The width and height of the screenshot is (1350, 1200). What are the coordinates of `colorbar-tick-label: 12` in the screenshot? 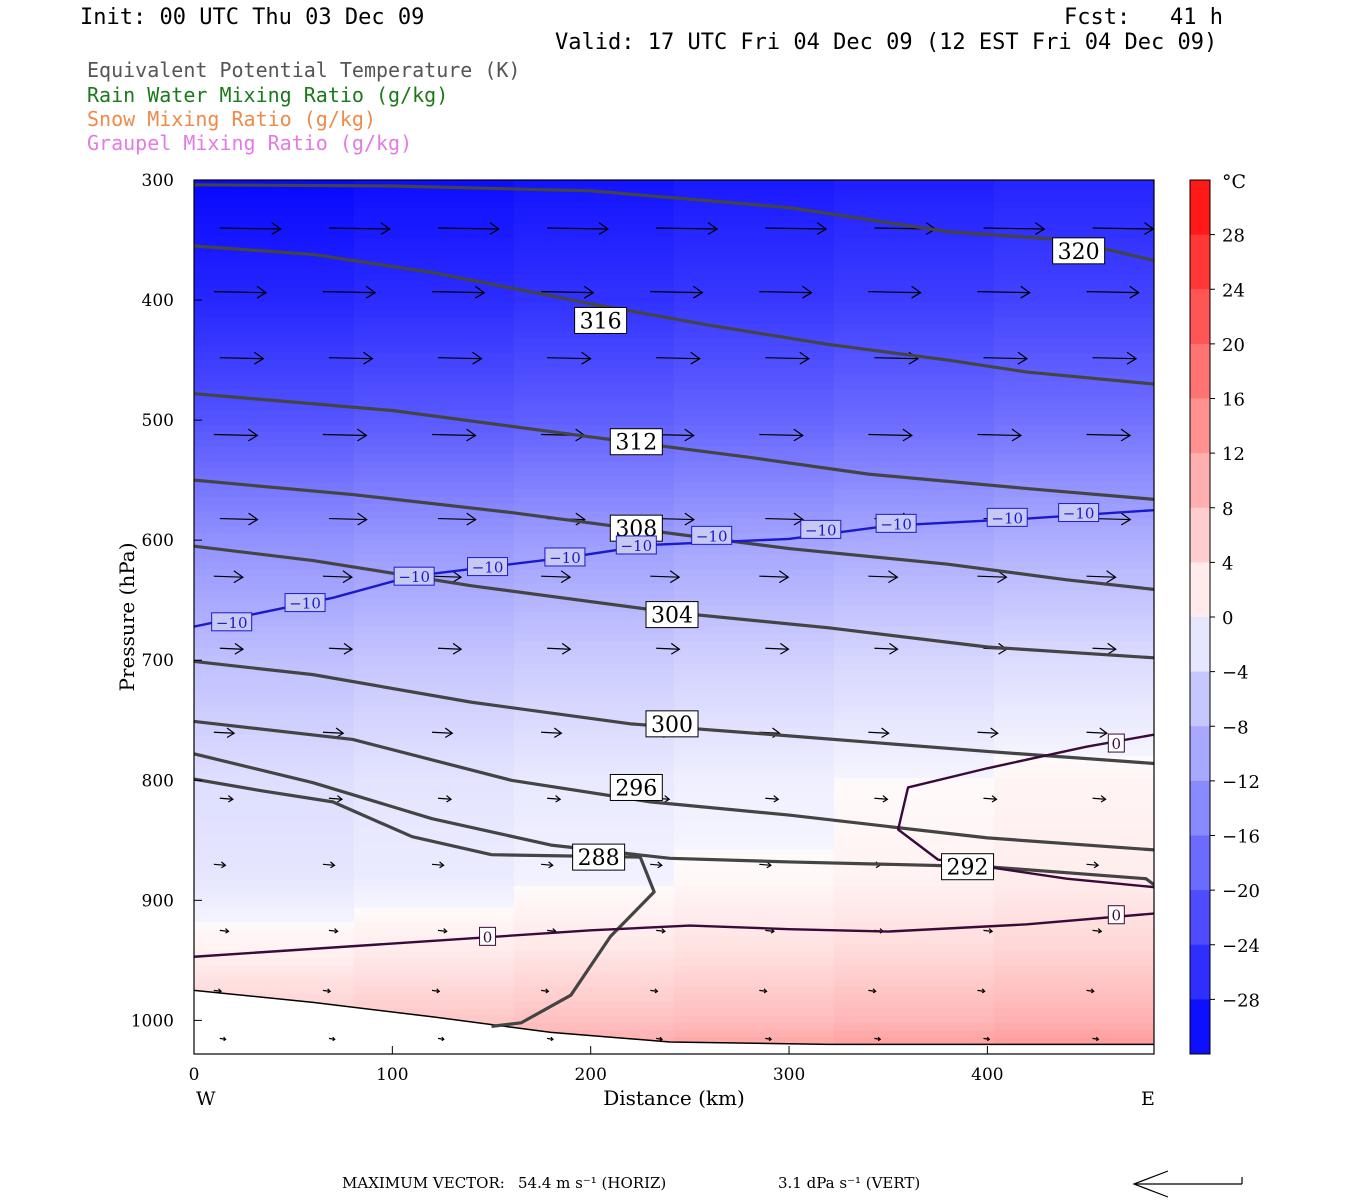 It's located at (1233, 454).